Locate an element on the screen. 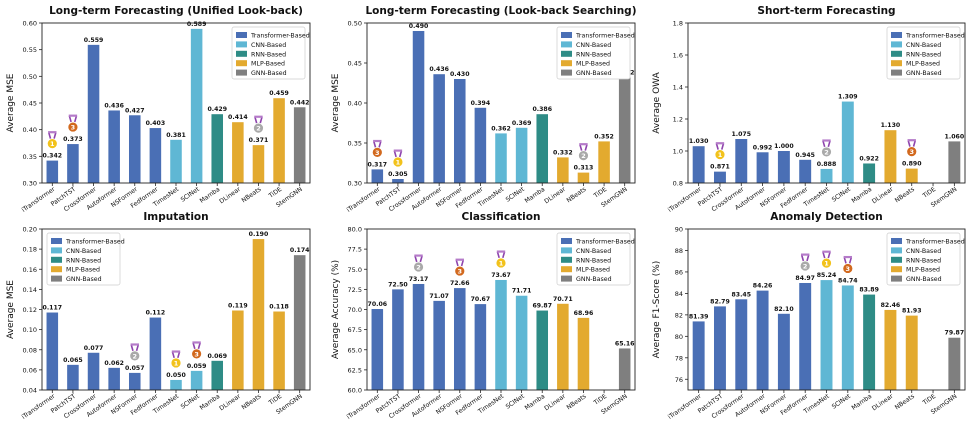  data-label: 83.45 is located at coordinates (741, 294).